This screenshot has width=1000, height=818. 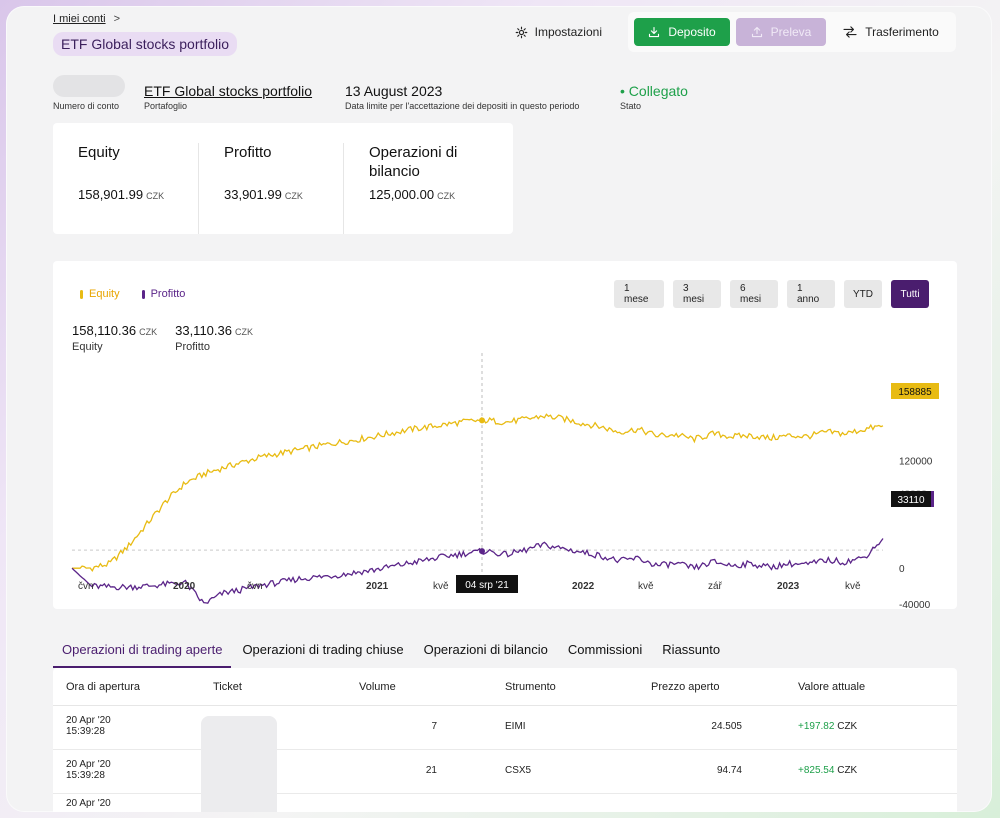 I want to click on cell-volume: 21, so click(x=431, y=770).